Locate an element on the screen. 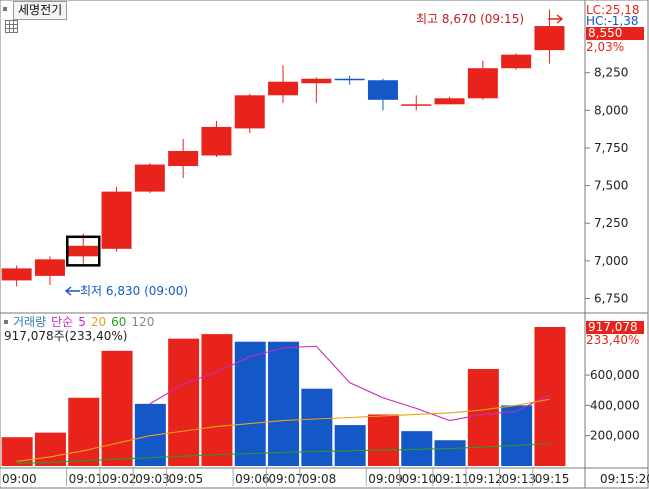 Image resolution: width=649 pixels, height=489 pixels. volume-legend-name: 거래량 is located at coordinates (30, 322).